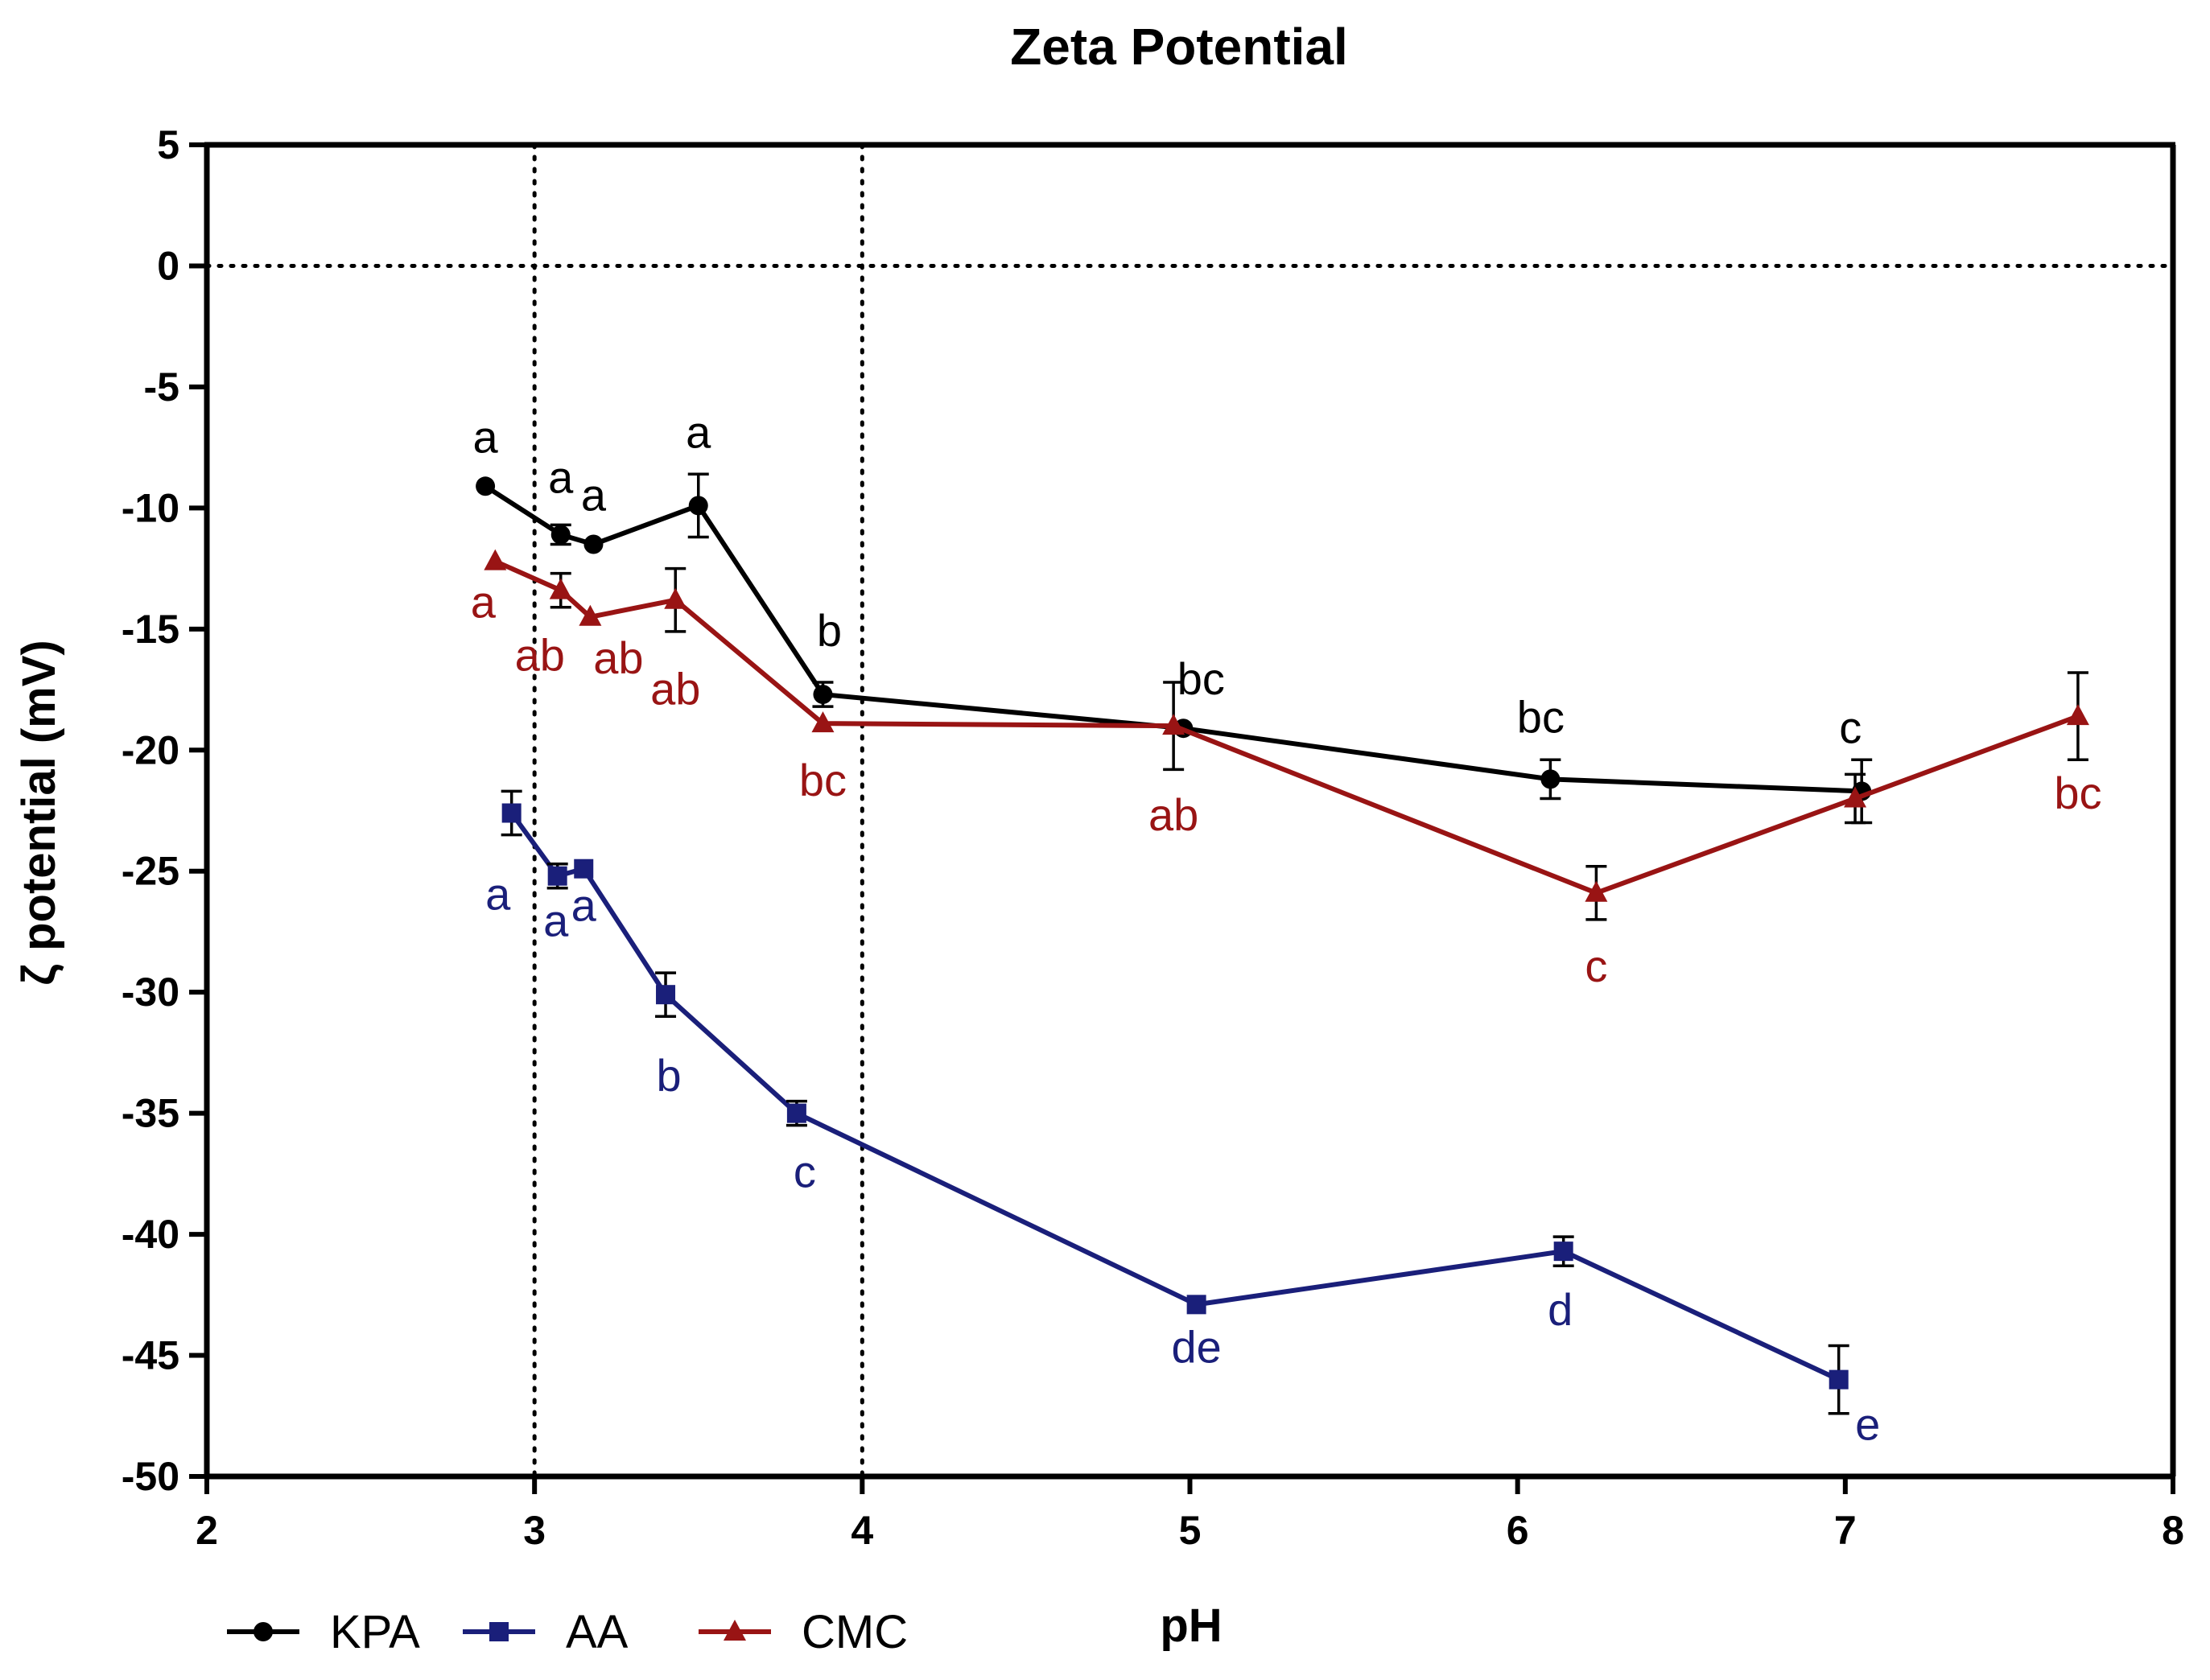 This screenshot has width=2210, height=1680. Describe the element at coordinates (207, 1531) in the screenshot. I see `x-tick-label: 2` at that location.